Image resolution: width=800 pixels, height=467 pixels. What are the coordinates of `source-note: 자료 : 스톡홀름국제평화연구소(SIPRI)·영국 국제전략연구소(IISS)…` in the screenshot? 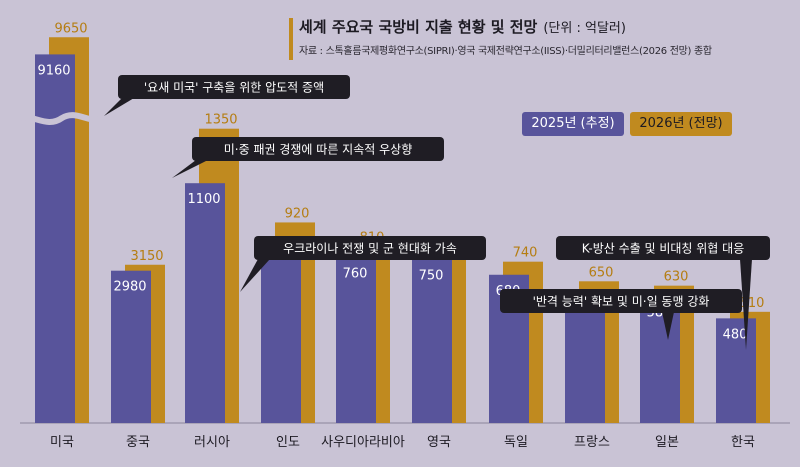 It's located at (505, 51).